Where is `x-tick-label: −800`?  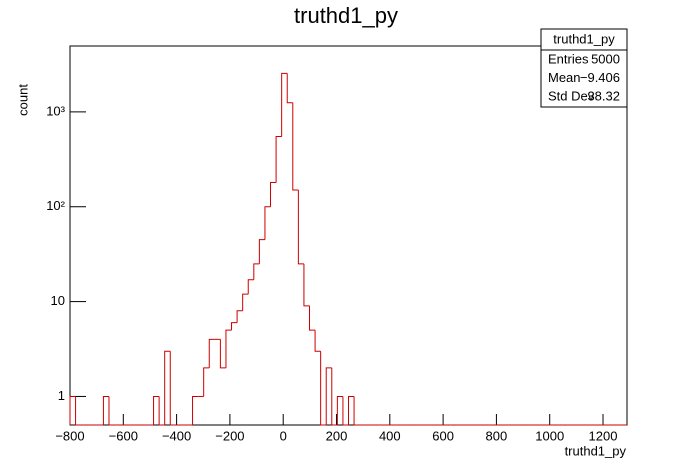
x-tick-label: −800 is located at coordinates (69, 435).